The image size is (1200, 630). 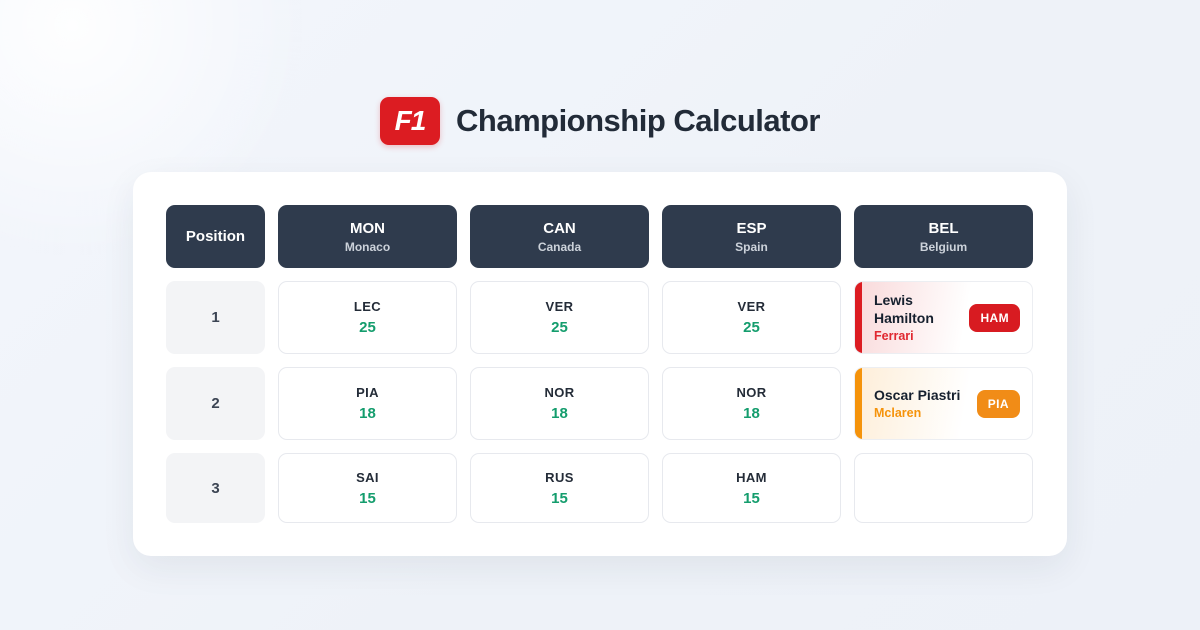 I want to click on race-country: Spain, so click(x=751, y=246).